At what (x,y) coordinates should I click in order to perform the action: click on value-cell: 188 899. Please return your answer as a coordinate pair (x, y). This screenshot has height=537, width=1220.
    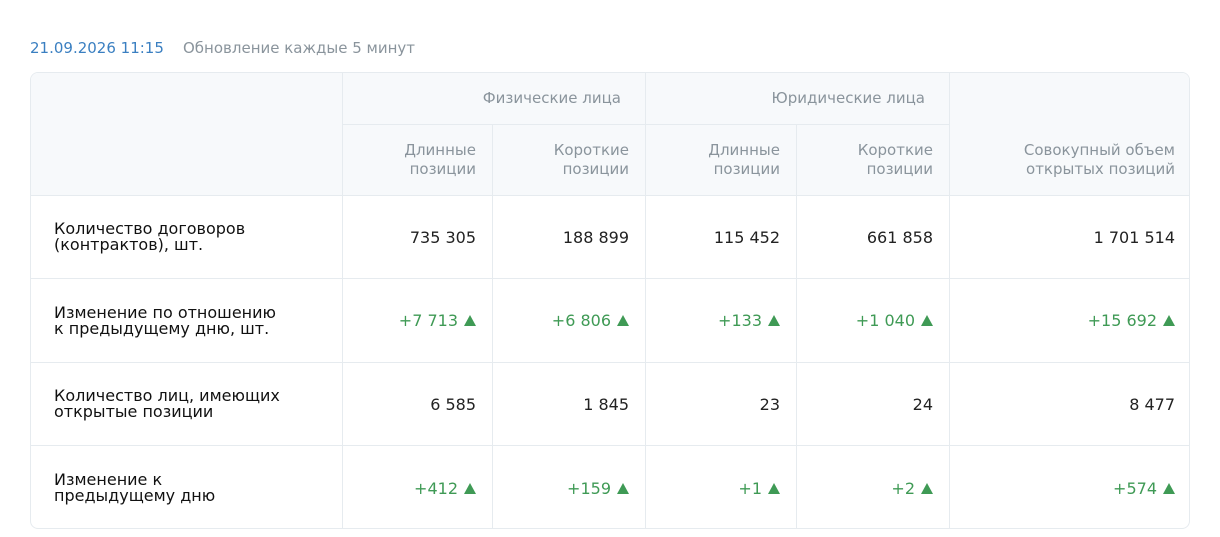
    Looking at the image, I should click on (569, 237).